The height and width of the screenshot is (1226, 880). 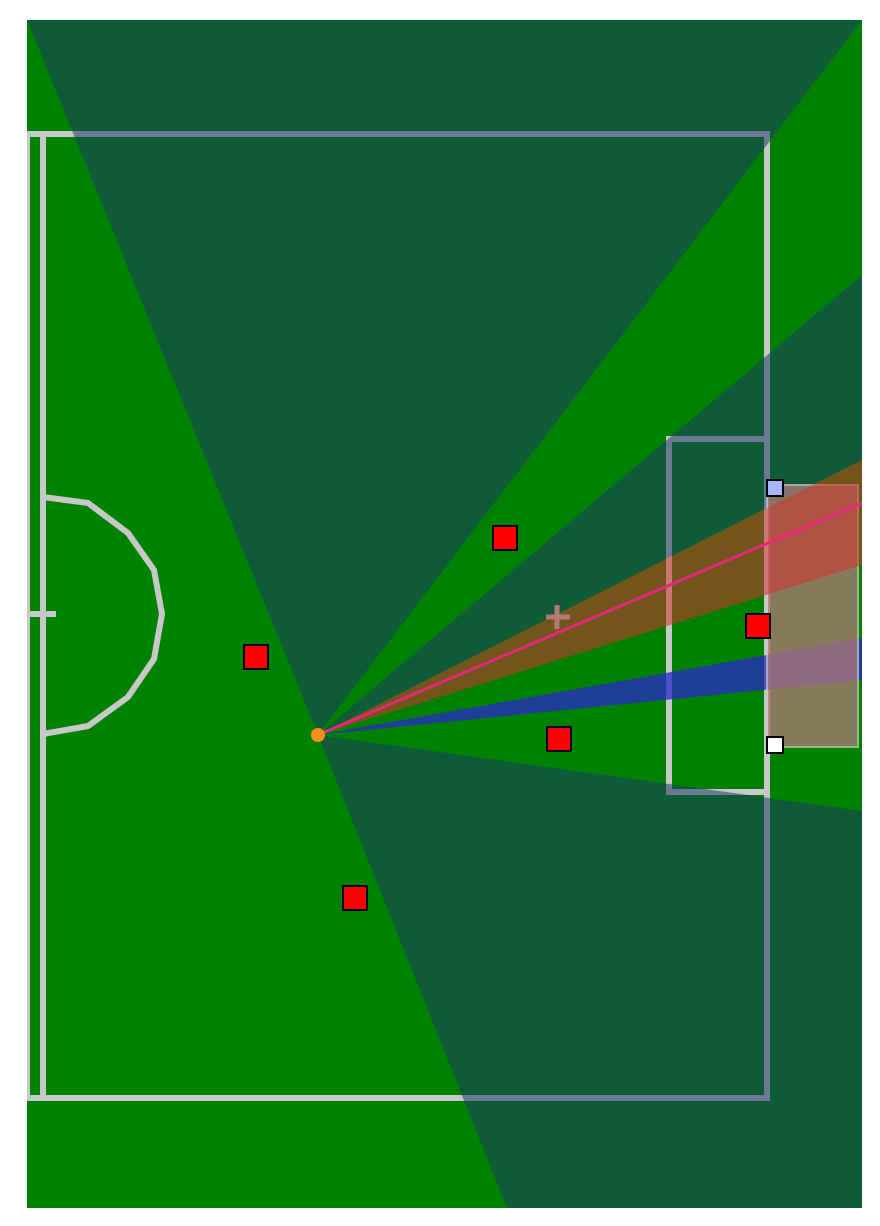 What do you see at coordinates (589, 619) in the screenshot?
I see `shot-line` at bounding box center [589, 619].